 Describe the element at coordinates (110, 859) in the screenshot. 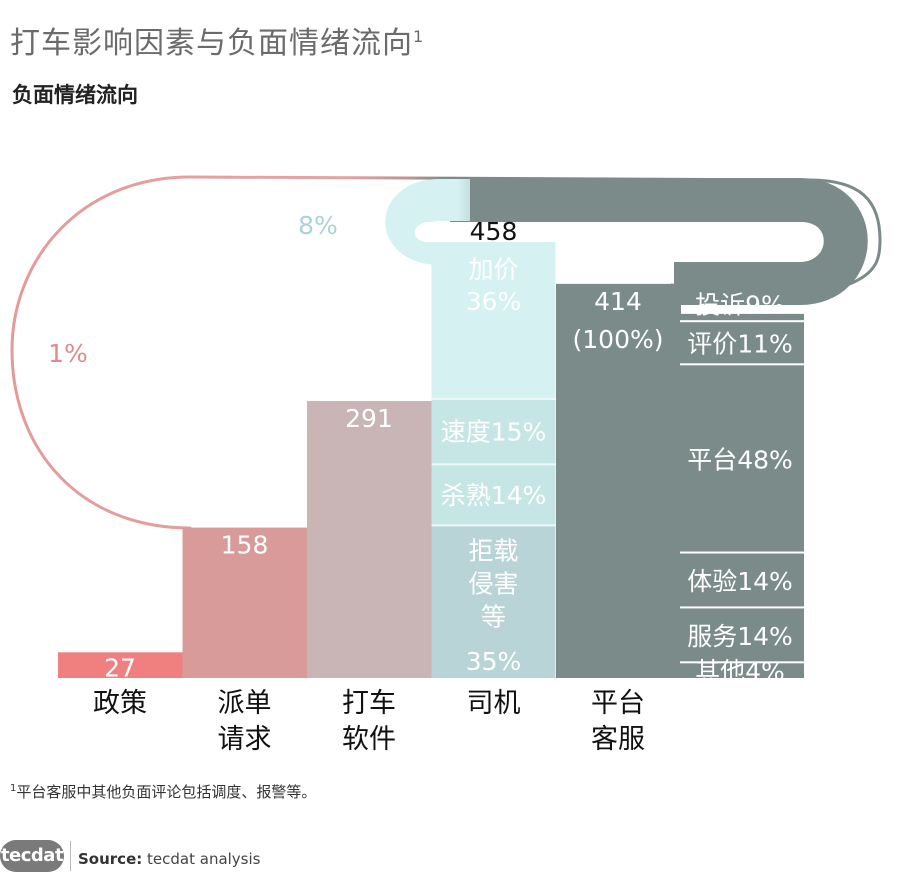

I see `source-label: Source:` at that location.